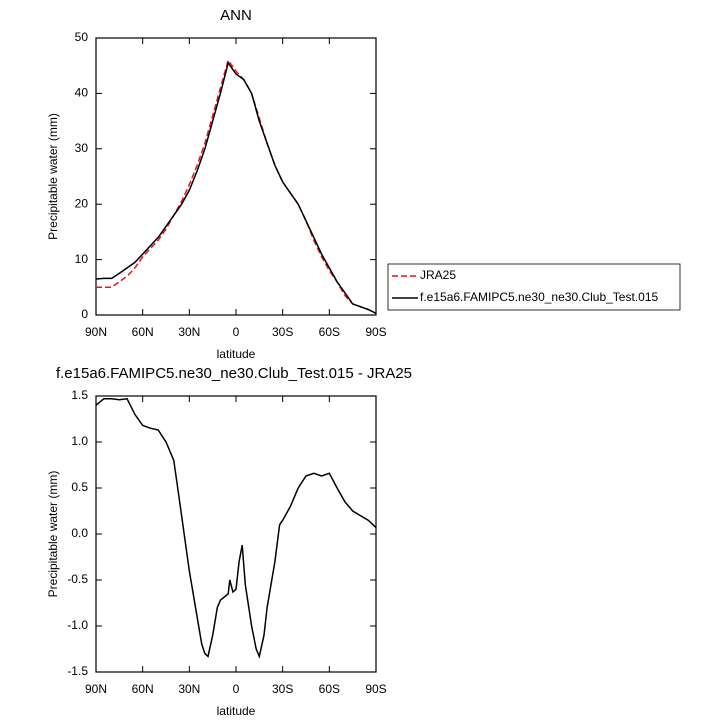  I want to click on y-tick-label: 0.0, so click(79, 533).